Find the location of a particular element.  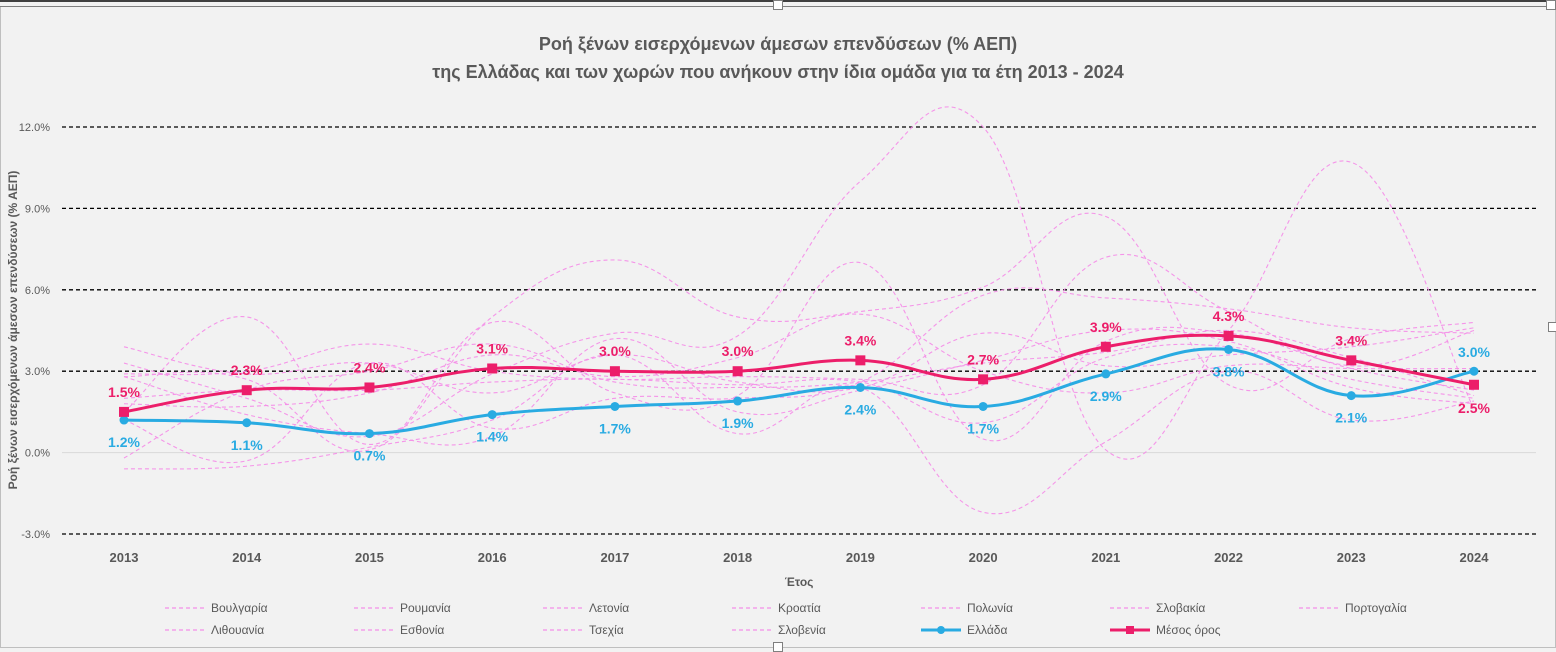

legend-item-λετονία: Λετονία is located at coordinates (586, 608).